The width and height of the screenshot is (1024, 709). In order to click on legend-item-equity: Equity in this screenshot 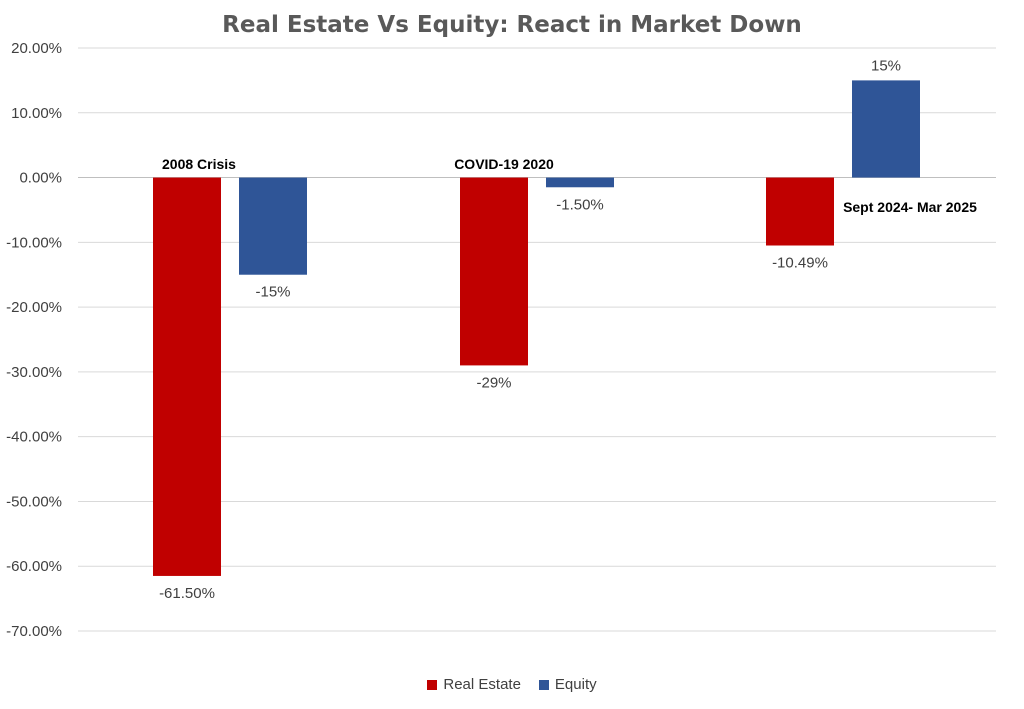, I will do `click(567, 684)`.